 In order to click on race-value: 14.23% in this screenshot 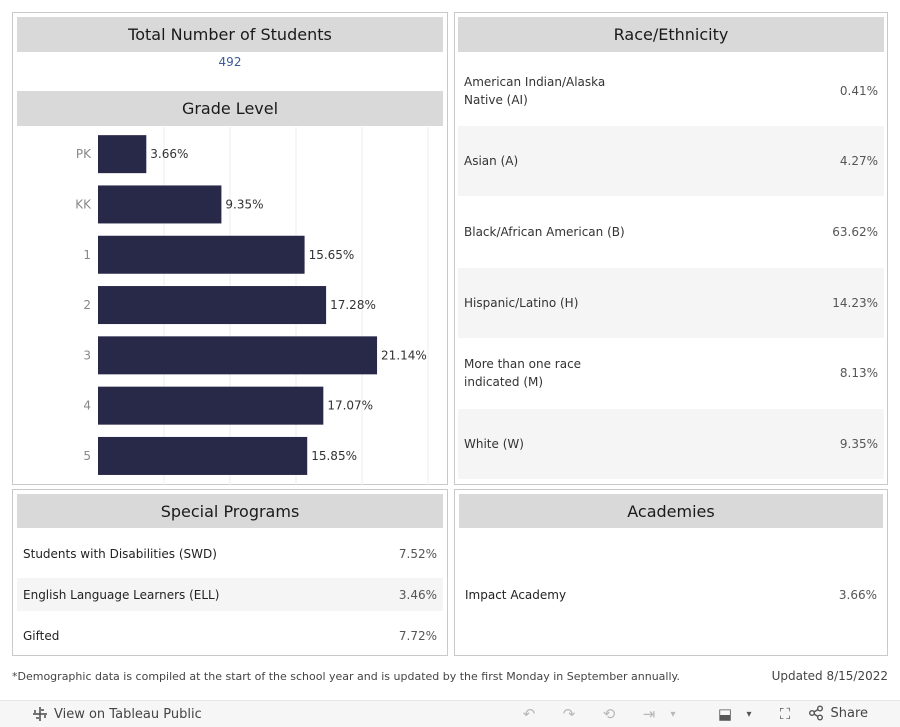, I will do `click(855, 303)`.